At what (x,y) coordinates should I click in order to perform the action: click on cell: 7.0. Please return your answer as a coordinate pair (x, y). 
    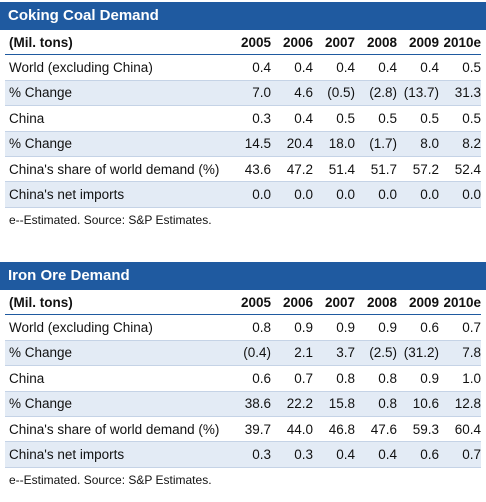
    Looking at the image, I should click on (261, 93).